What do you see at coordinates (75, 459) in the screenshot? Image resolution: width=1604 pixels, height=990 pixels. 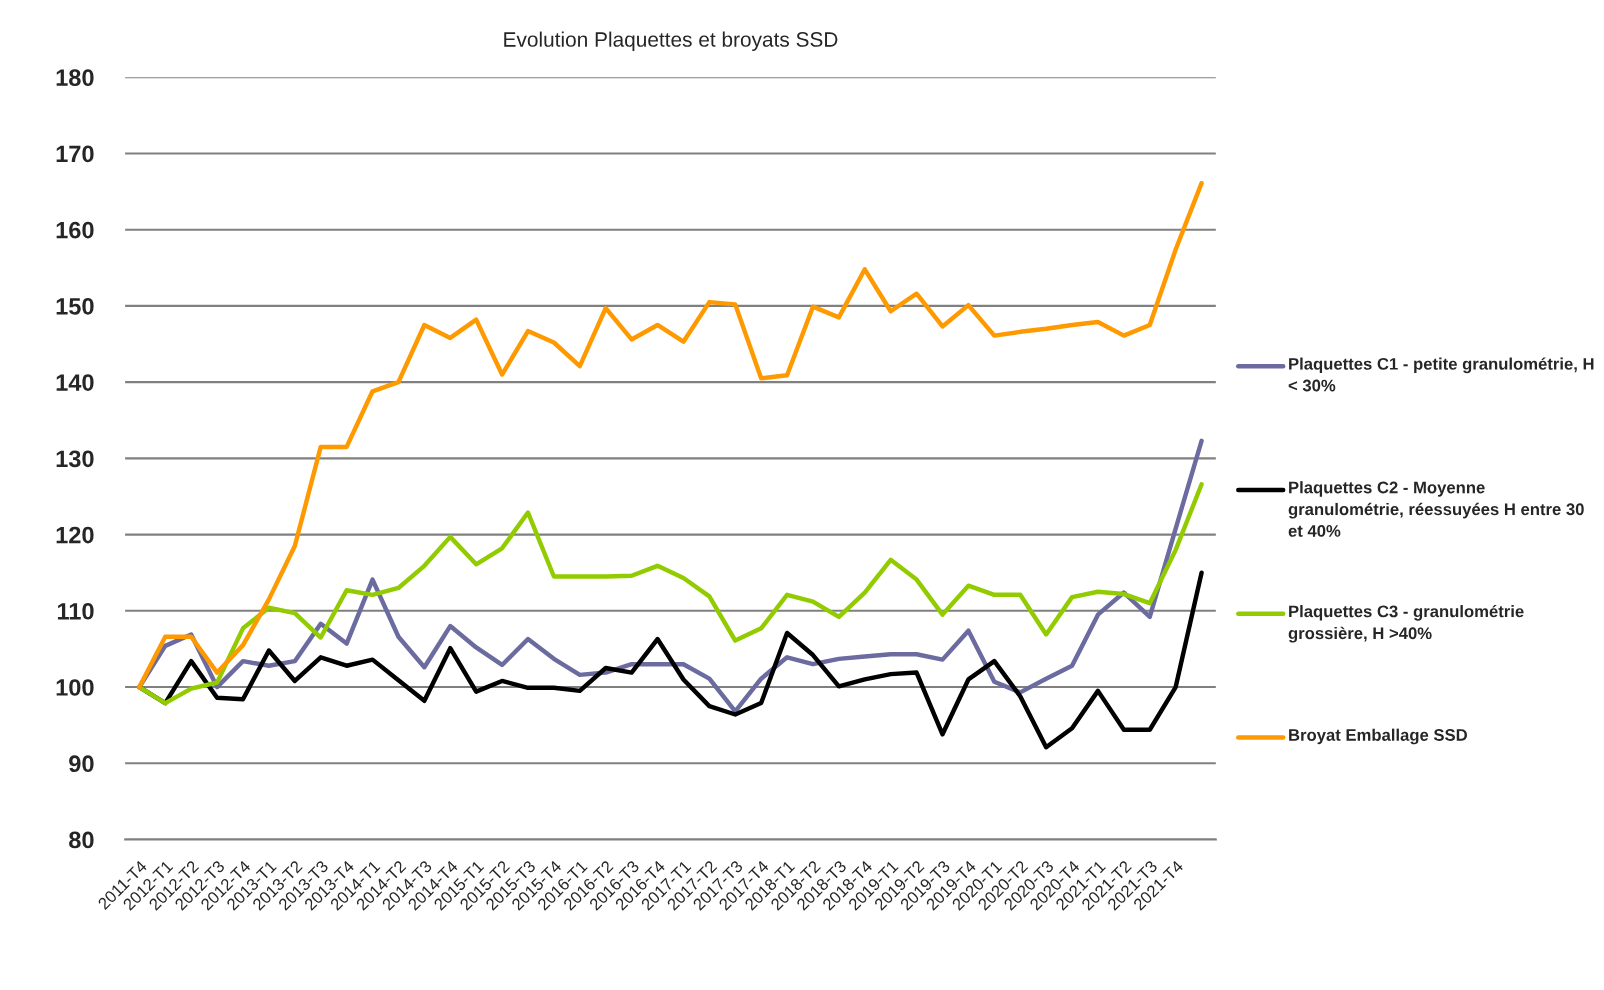 I see `y-tick-label: 130` at bounding box center [75, 459].